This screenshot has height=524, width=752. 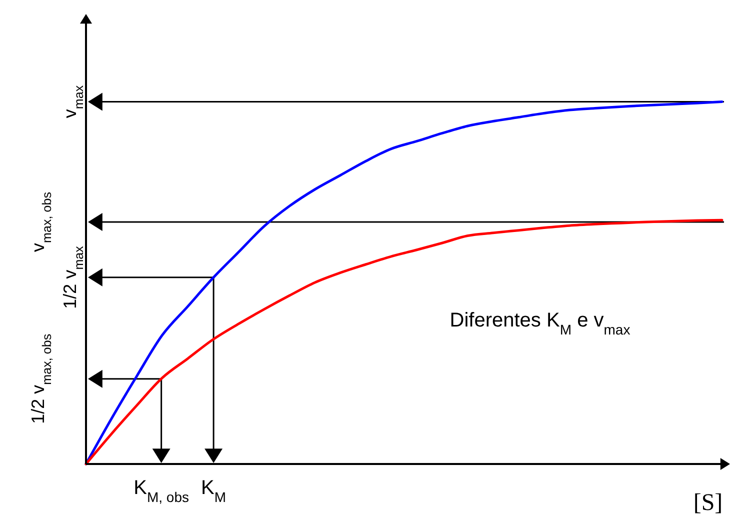 I want to click on x-axis-title: [S], so click(x=708, y=503).